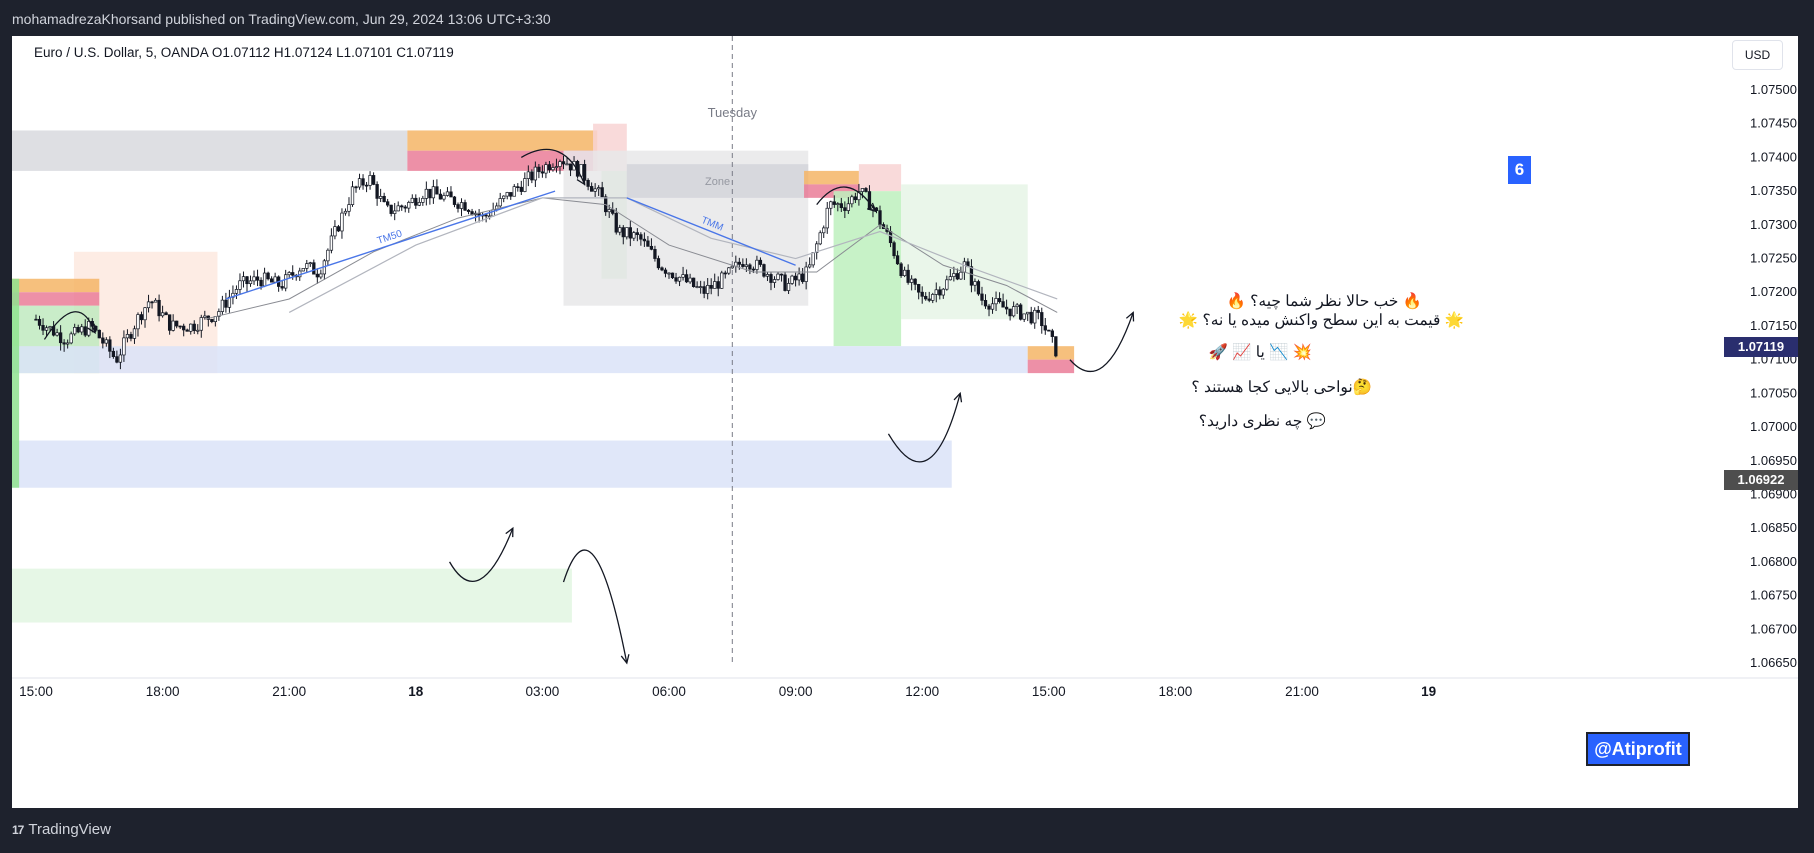 The image size is (1814, 853). I want to click on note-line-2: 🌟 قیمت به این سطح واکنش میده یا نه؟ 🌟, so click(1321, 320).